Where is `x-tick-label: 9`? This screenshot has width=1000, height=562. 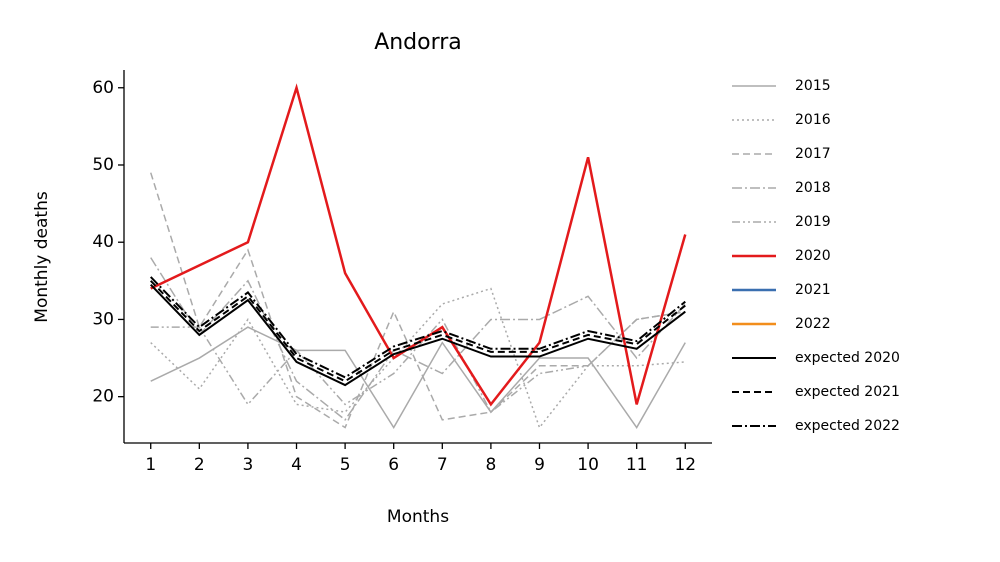 x-tick-label: 9 is located at coordinates (539, 465).